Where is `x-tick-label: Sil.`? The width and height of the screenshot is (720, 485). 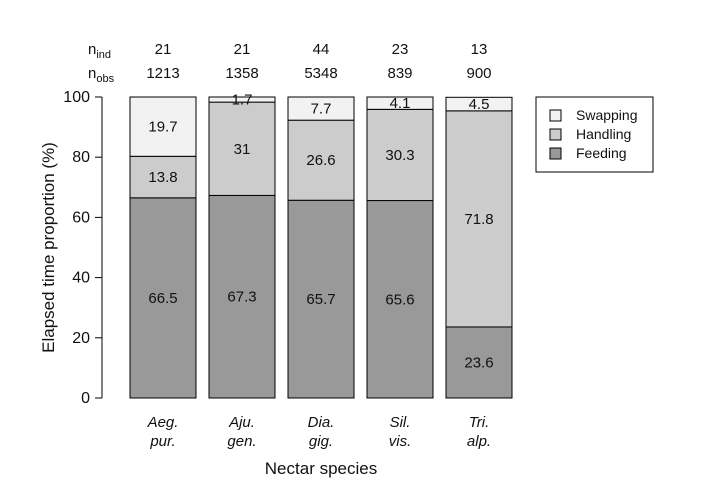
x-tick-label: Sil. is located at coordinates (400, 422).